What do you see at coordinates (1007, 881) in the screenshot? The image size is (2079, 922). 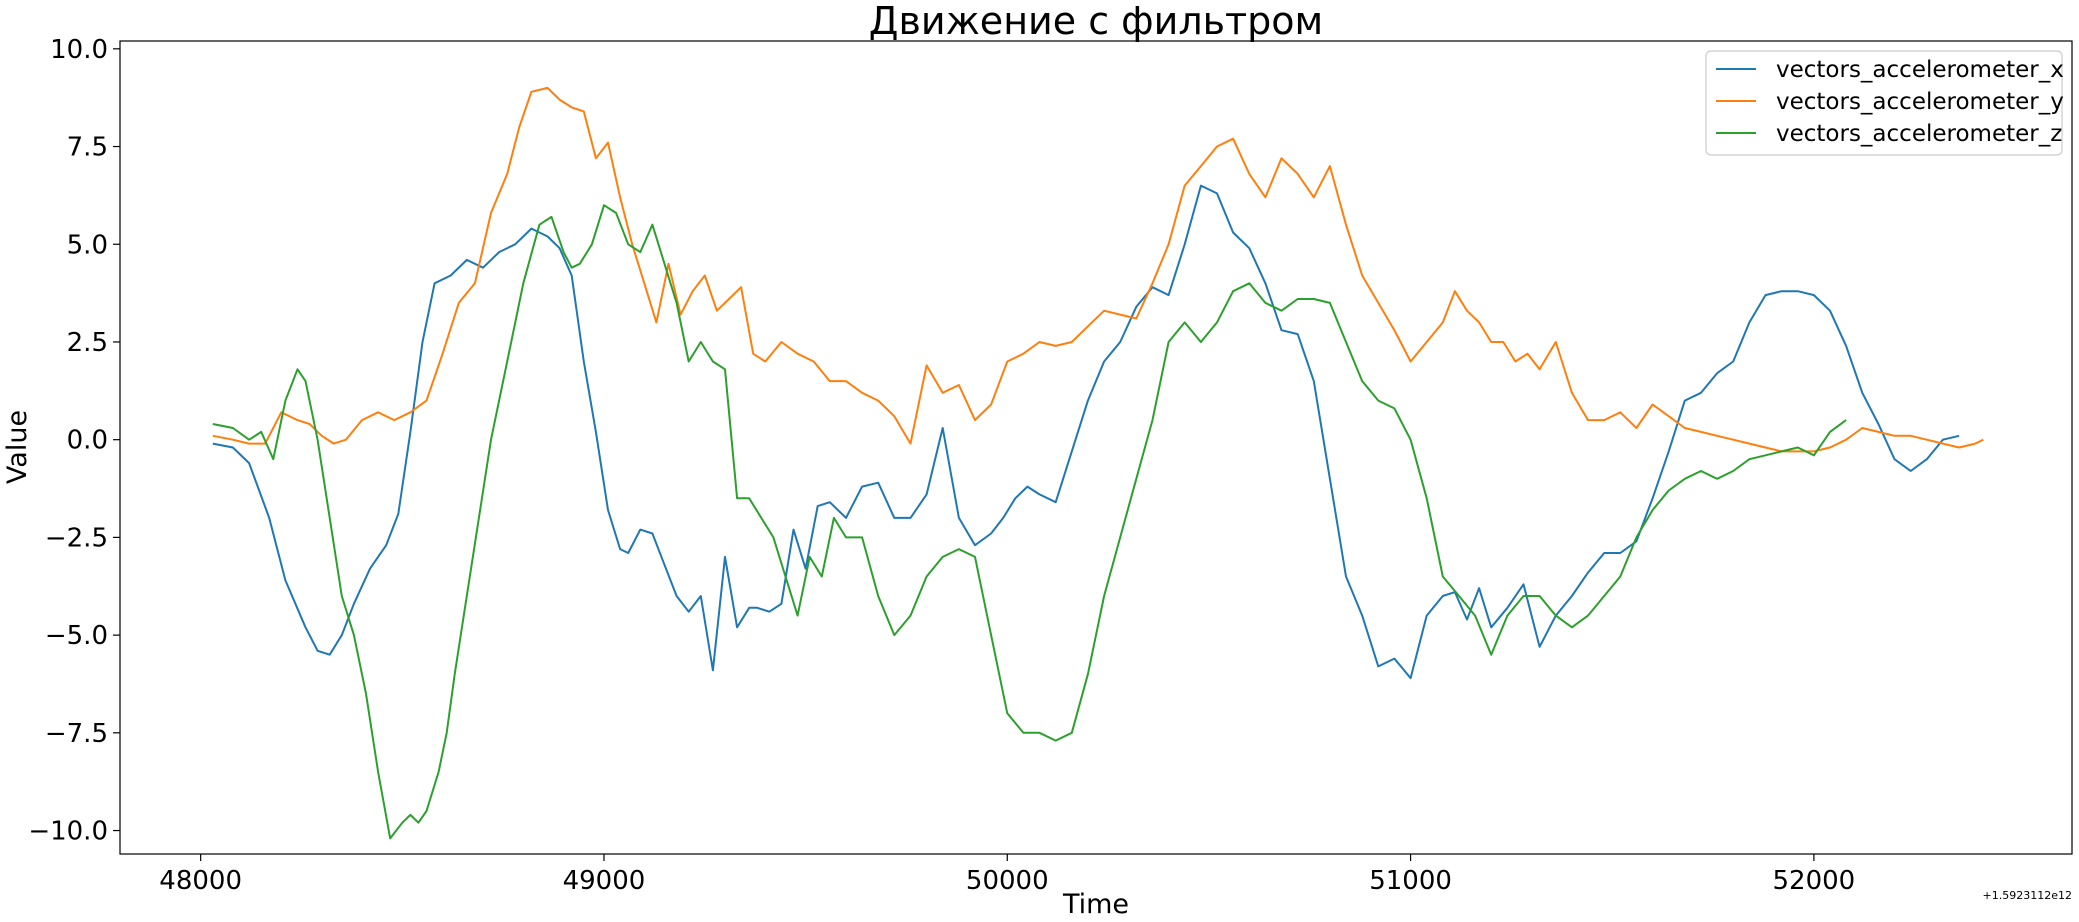 I see `x-tick-label: 50000` at bounding box center [1007, 881].